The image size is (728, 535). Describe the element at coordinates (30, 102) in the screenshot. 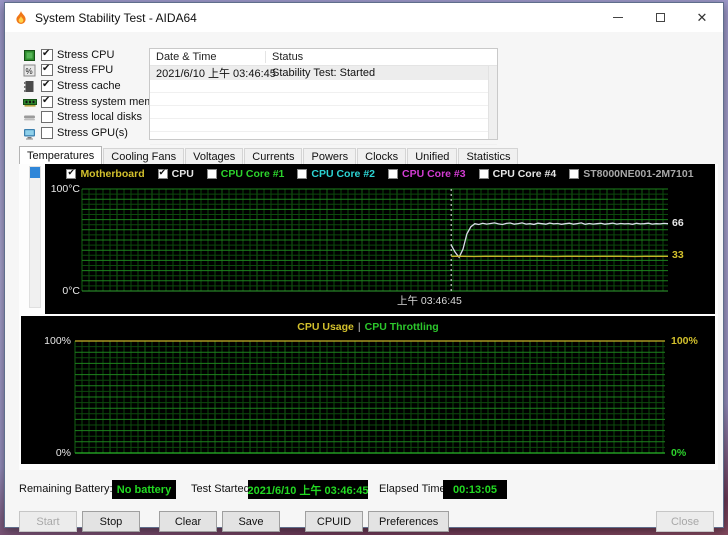

I see `memory-icon` at that location.